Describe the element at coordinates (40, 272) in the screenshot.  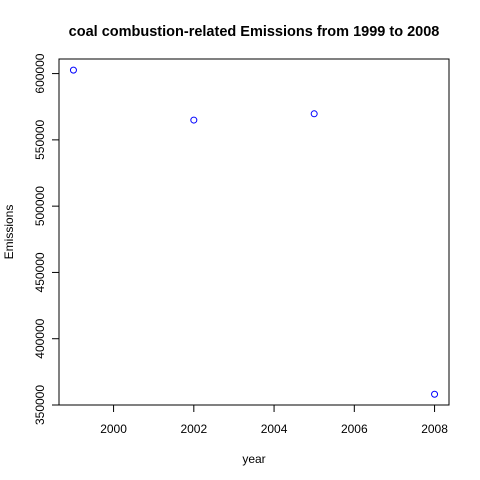
I see `y-tick-label: 450000` at that location.